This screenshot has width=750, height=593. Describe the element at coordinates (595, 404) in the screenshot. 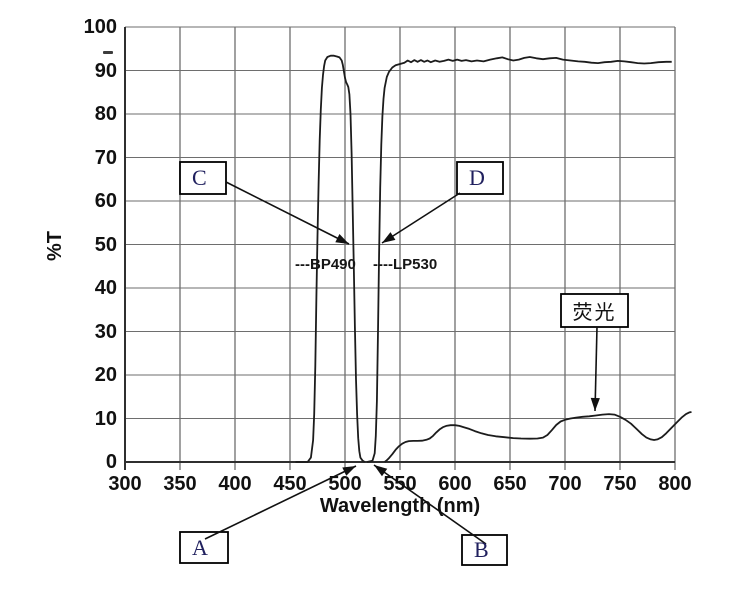

I see `annotation-arrowhead-fluor` at that location.